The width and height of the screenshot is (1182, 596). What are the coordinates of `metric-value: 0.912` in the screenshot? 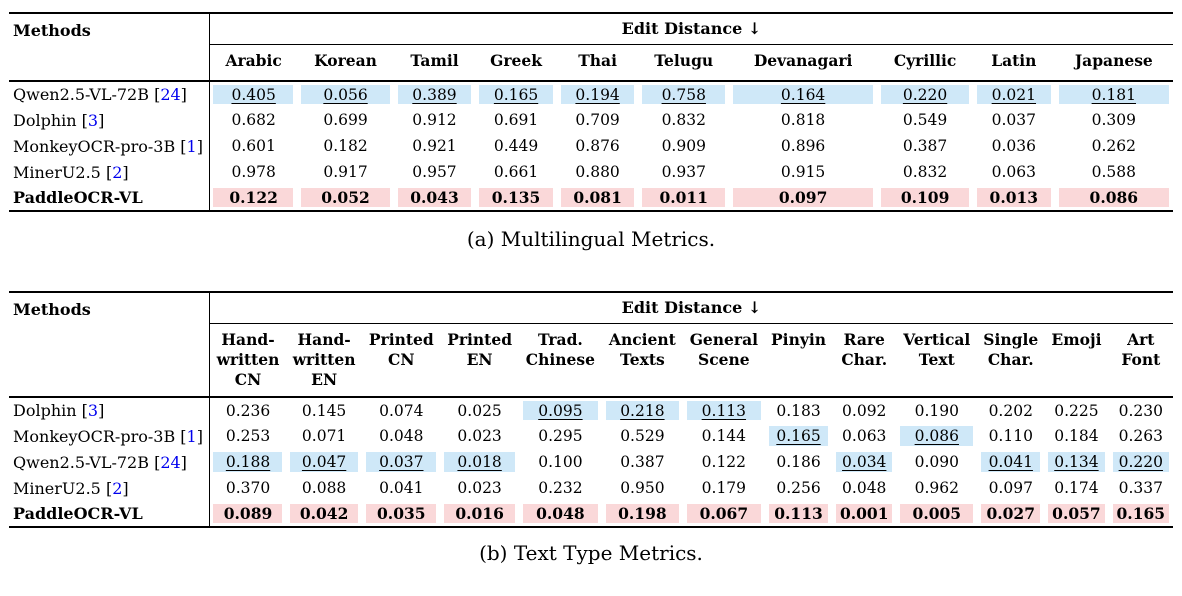 It's located at (434, 120).